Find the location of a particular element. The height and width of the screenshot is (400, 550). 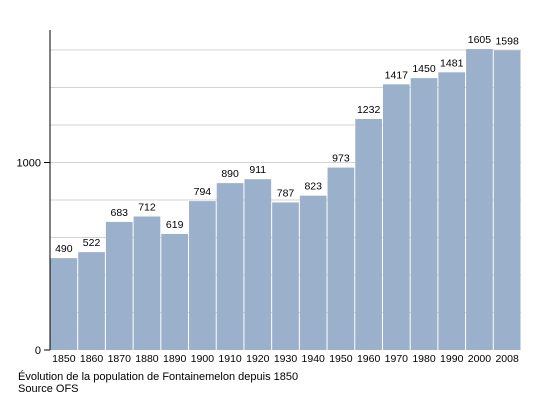

data-label: 712 is located at coordinates (147, 208).